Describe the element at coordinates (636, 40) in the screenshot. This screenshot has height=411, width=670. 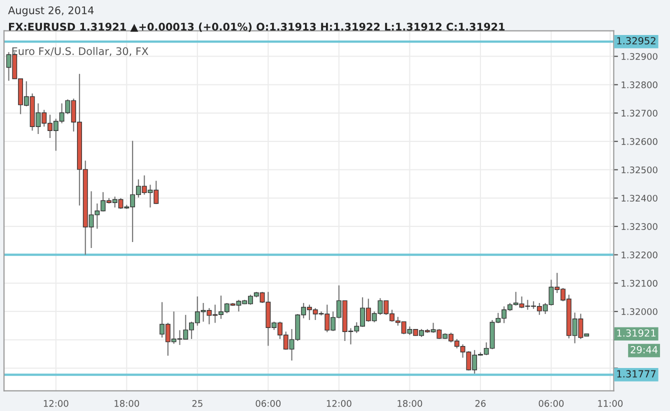
I see `ref-line-label: 1.32952` at that location.